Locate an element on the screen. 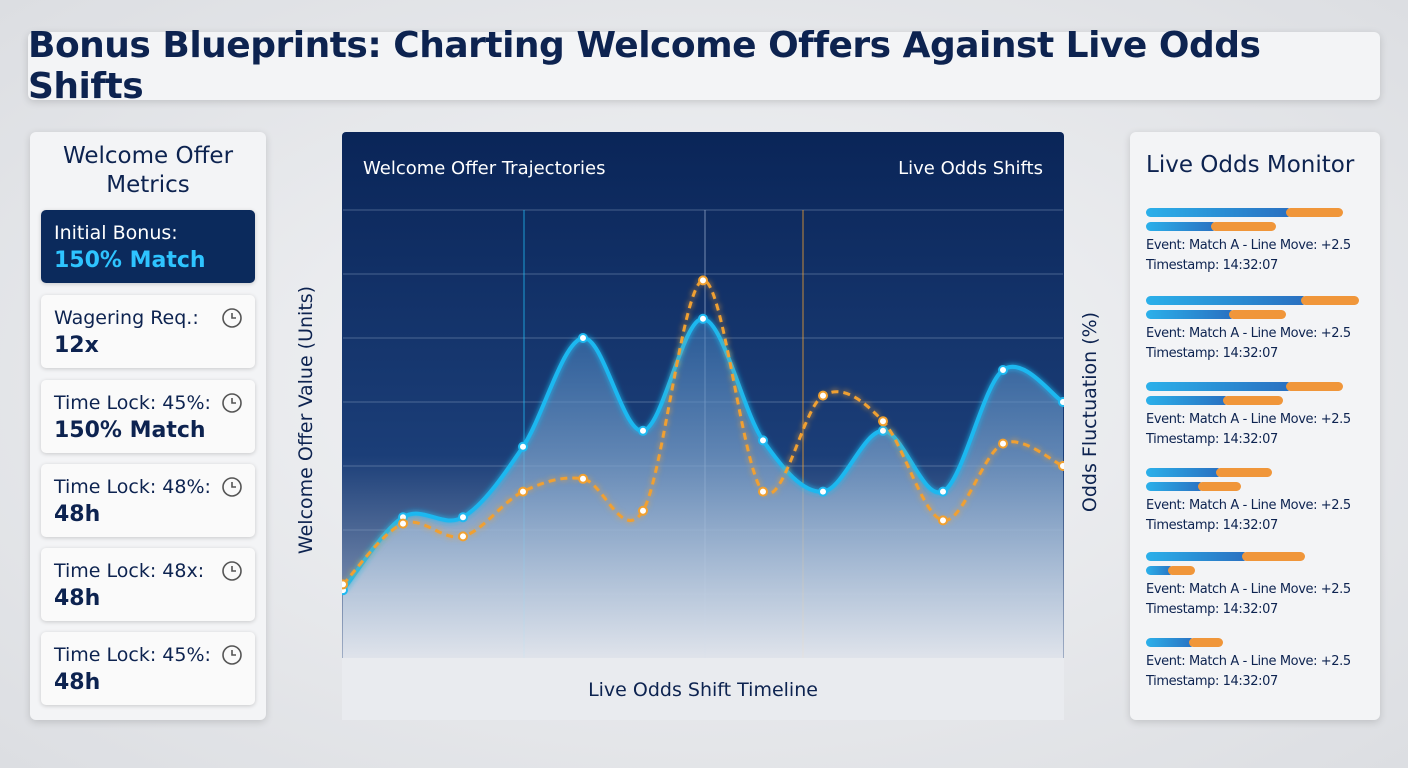 The height and width of the screenshot is (768, 1408). metric-label: Initial Bonus: is located at coordinates (116, 233).